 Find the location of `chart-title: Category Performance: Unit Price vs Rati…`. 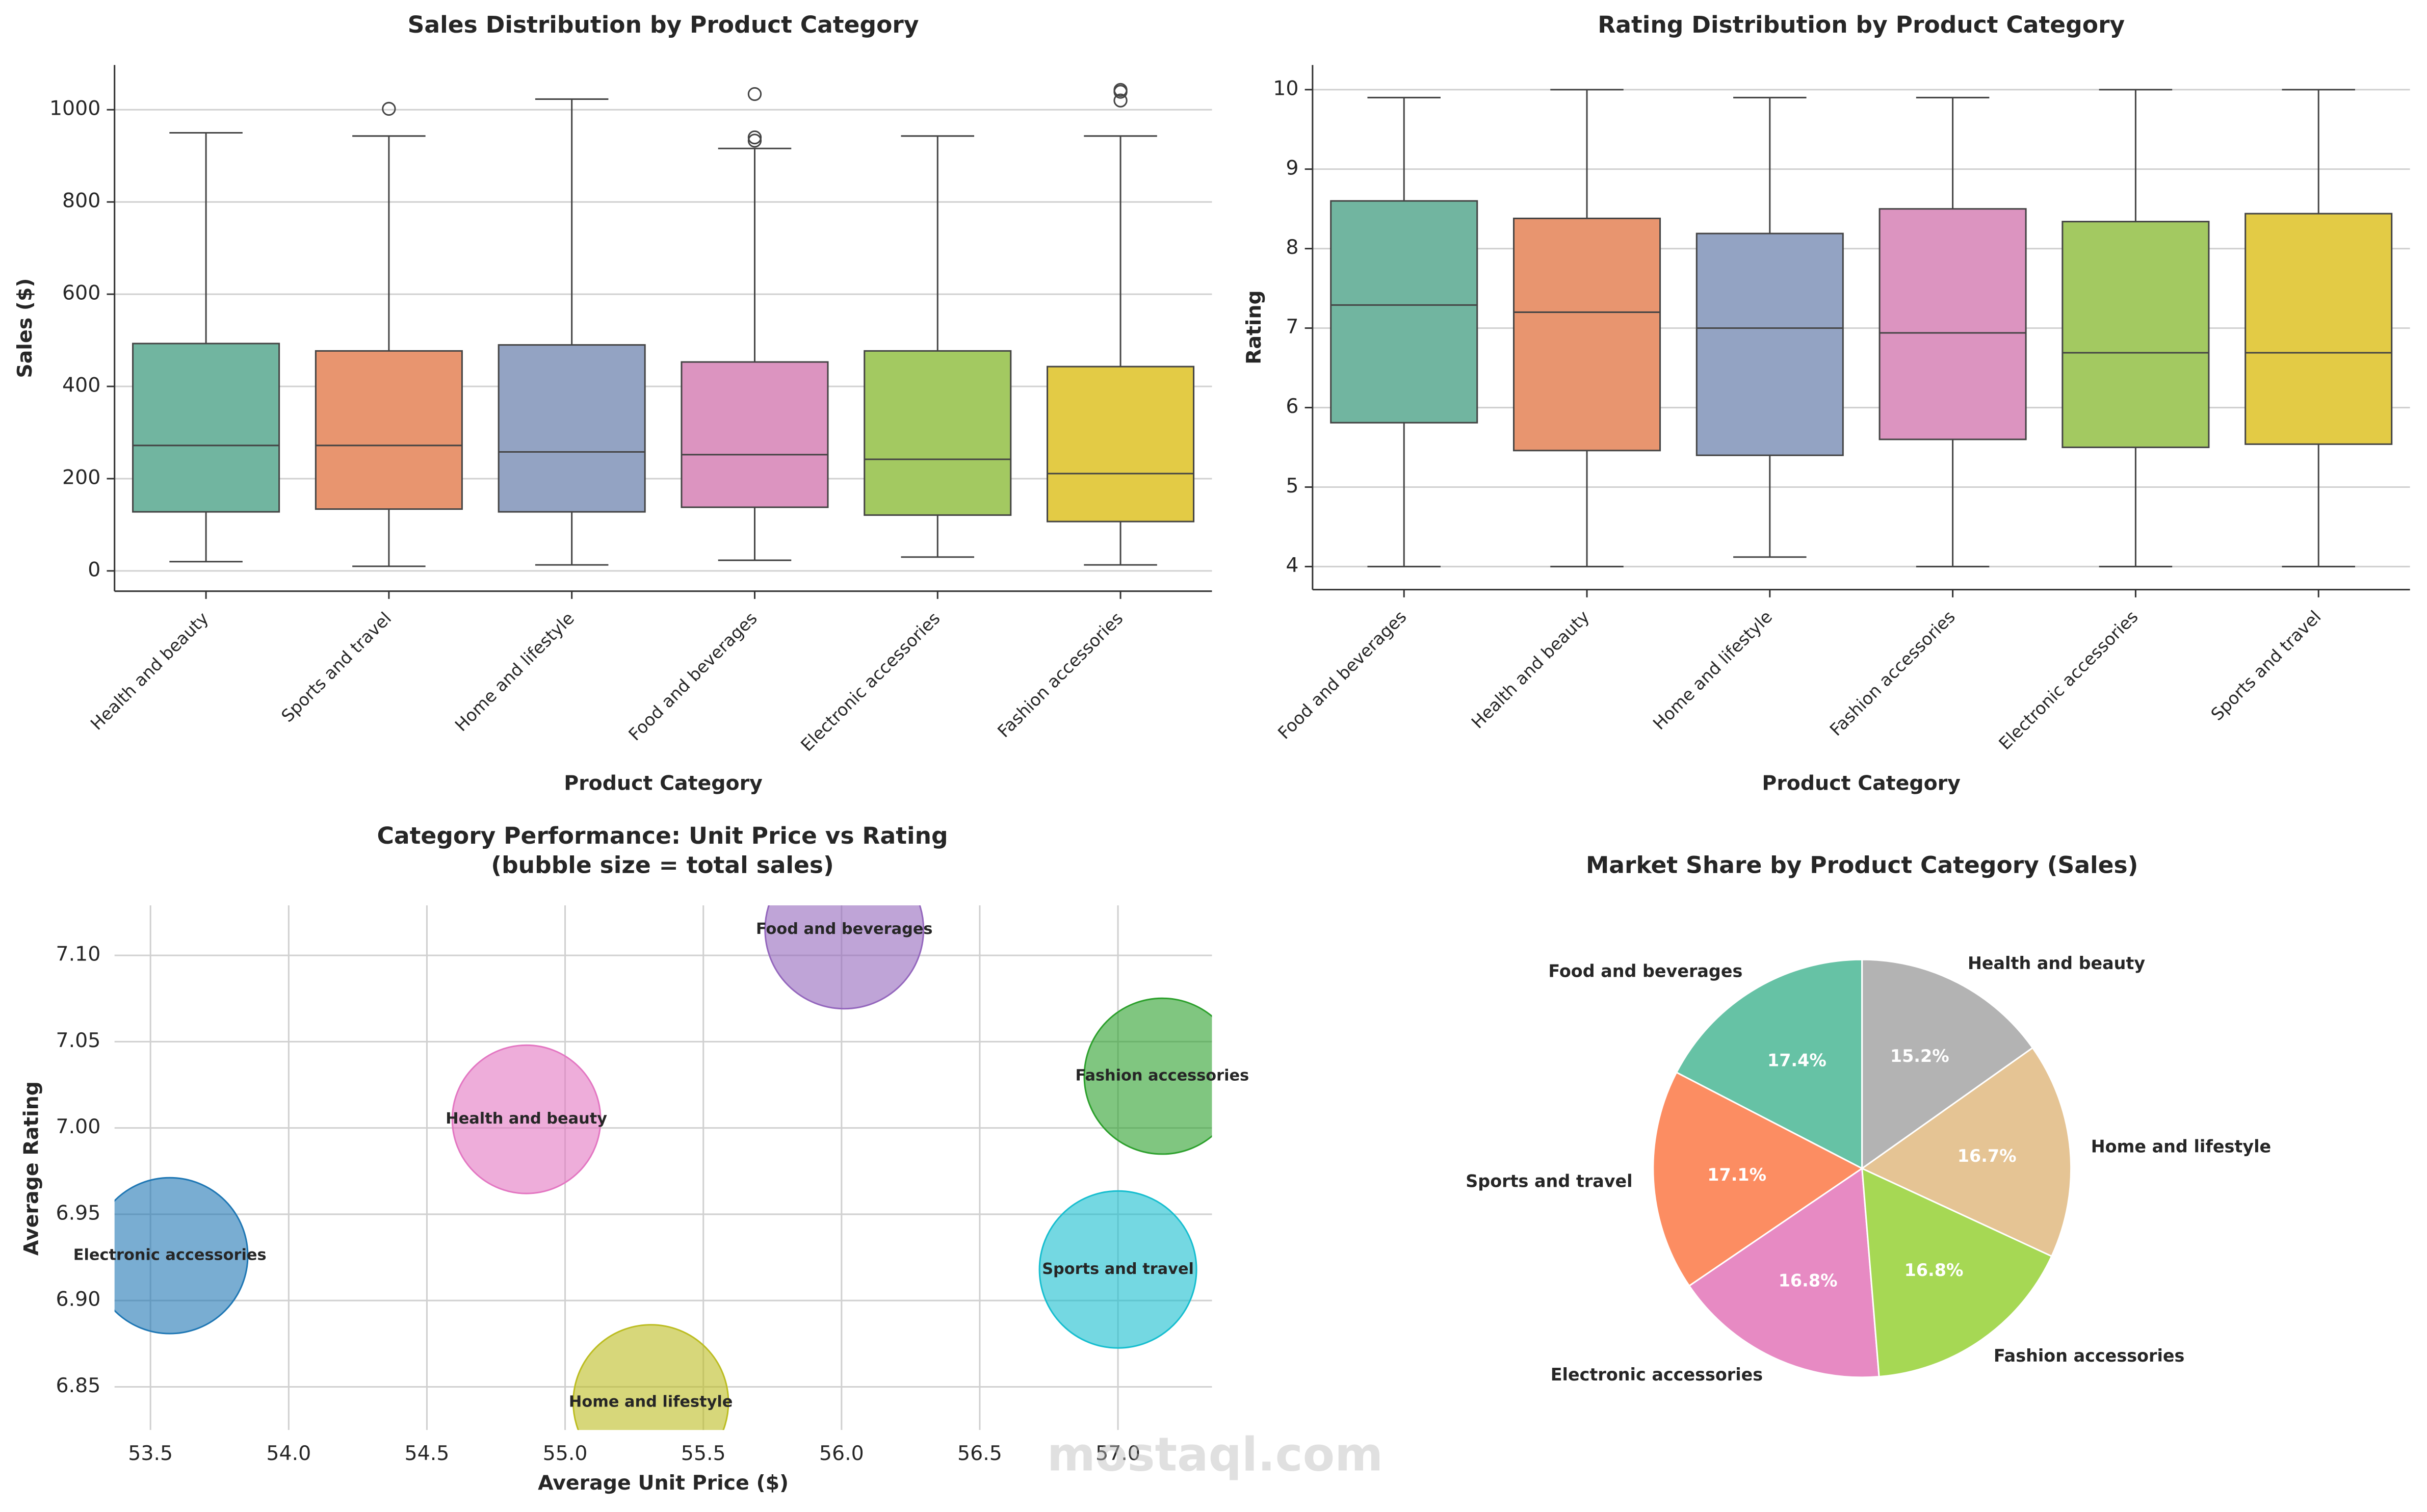

chart-title: Category Performance: Unit Price vs Rati… is located at coordinates (662, 835).